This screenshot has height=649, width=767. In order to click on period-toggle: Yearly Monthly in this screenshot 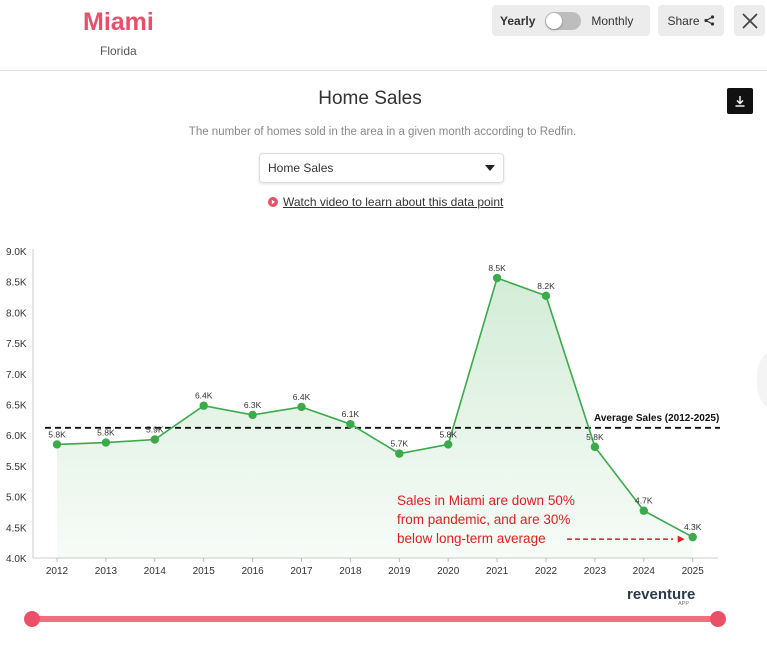, I will do `click(571, 20)`.